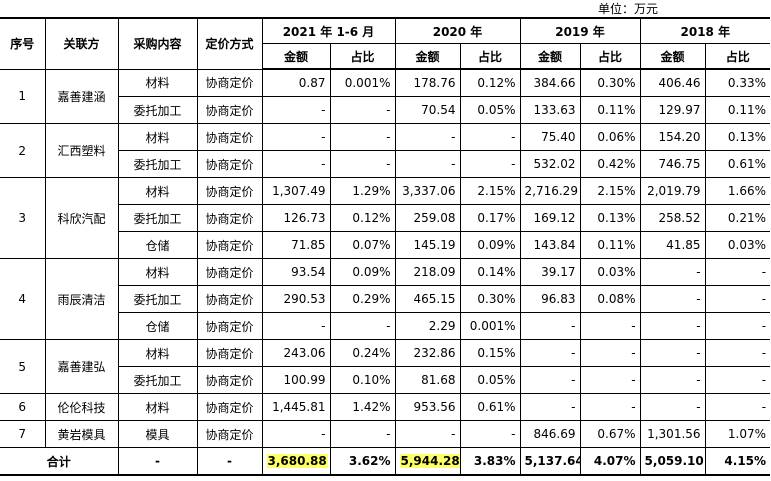  Describe the element at coordinates (550, 82) in the screenshot. I see `amount-cell: 384.66` at that location.